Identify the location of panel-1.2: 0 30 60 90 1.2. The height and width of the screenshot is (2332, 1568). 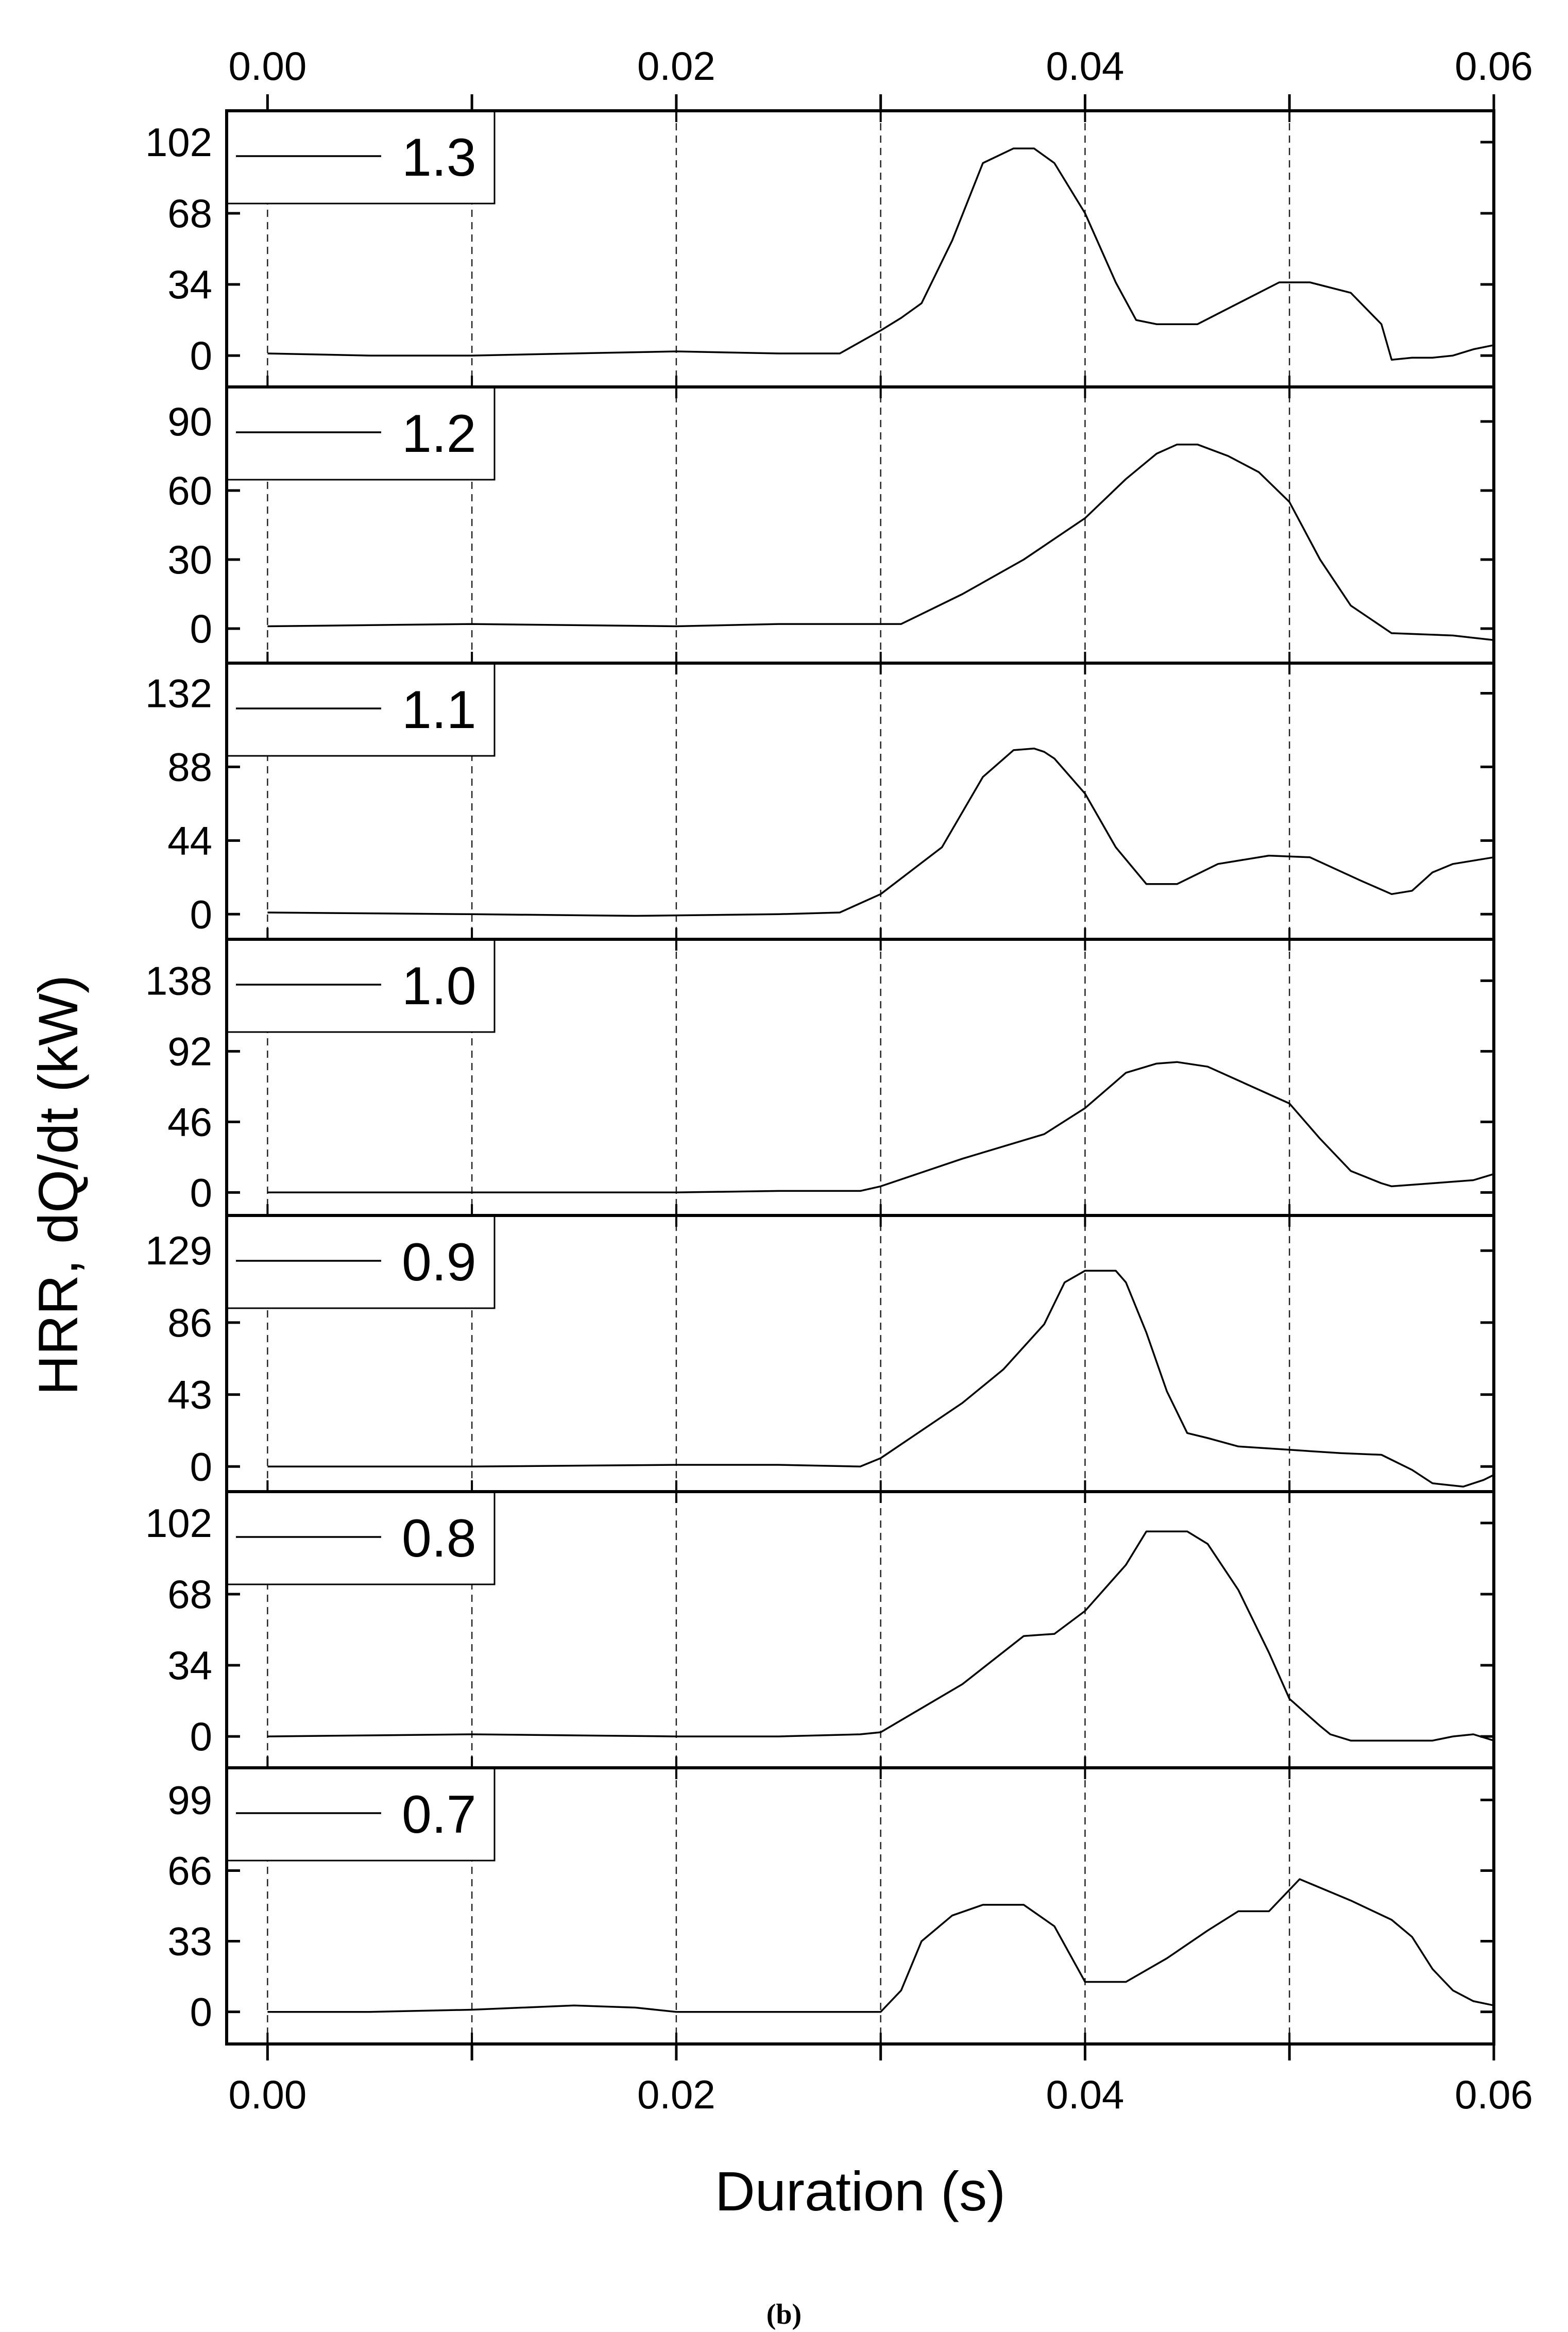
(831, 525).